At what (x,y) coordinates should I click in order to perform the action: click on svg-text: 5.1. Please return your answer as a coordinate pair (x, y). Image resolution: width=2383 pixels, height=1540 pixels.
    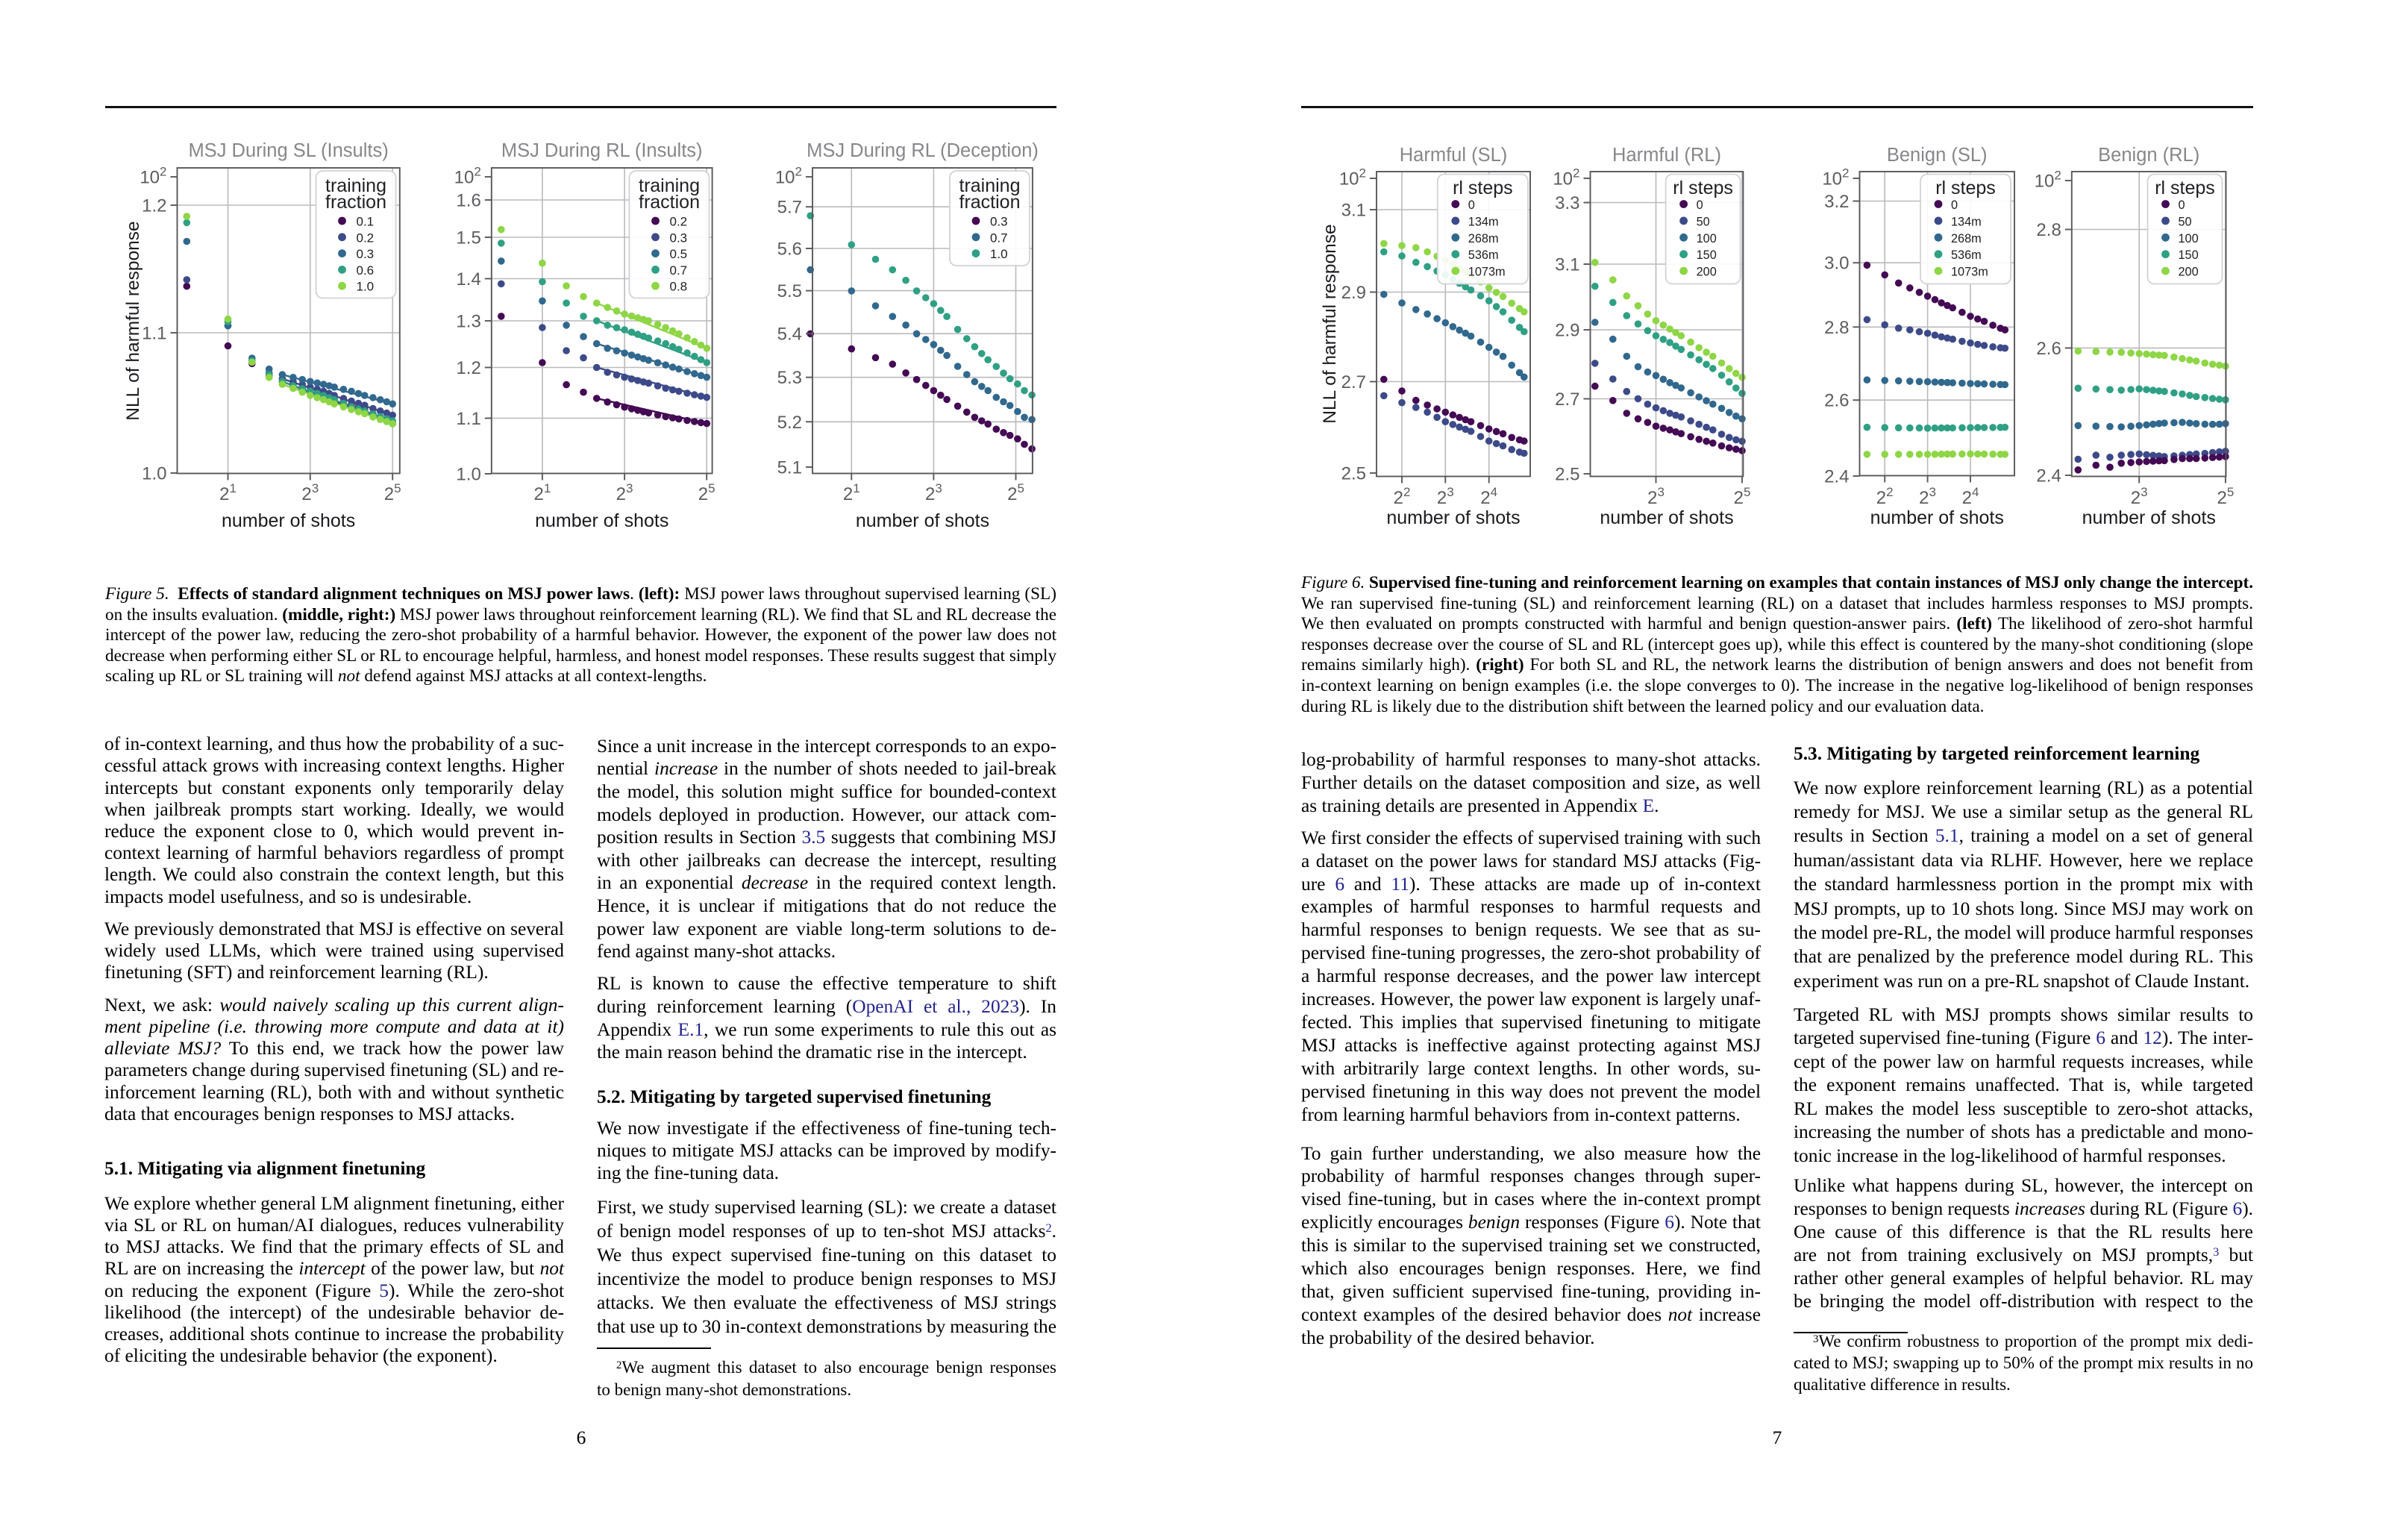
    Looking at the image, I should click on (789, 468).